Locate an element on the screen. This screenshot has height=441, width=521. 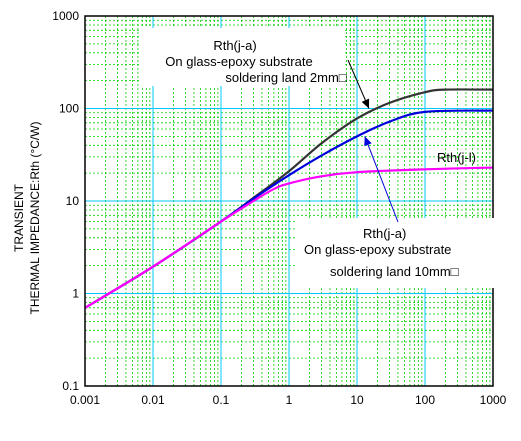
annotation-2mm-line2: On glass-epoxy substrate is located at coordinates (238, 61).